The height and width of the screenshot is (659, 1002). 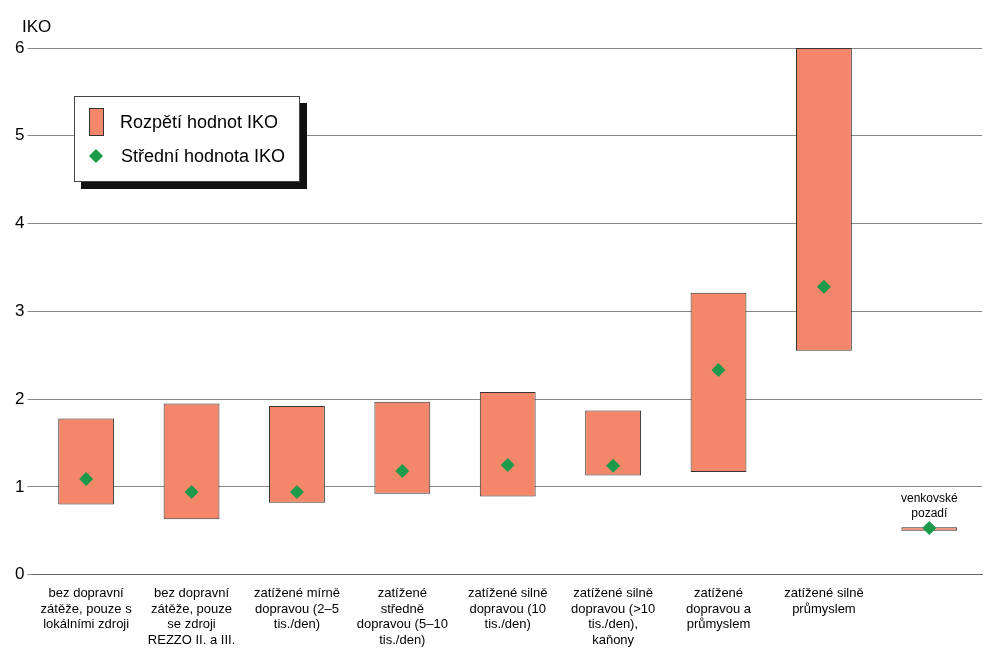 I want to click on y-tick-label: 0, so click(x=19, y=574).